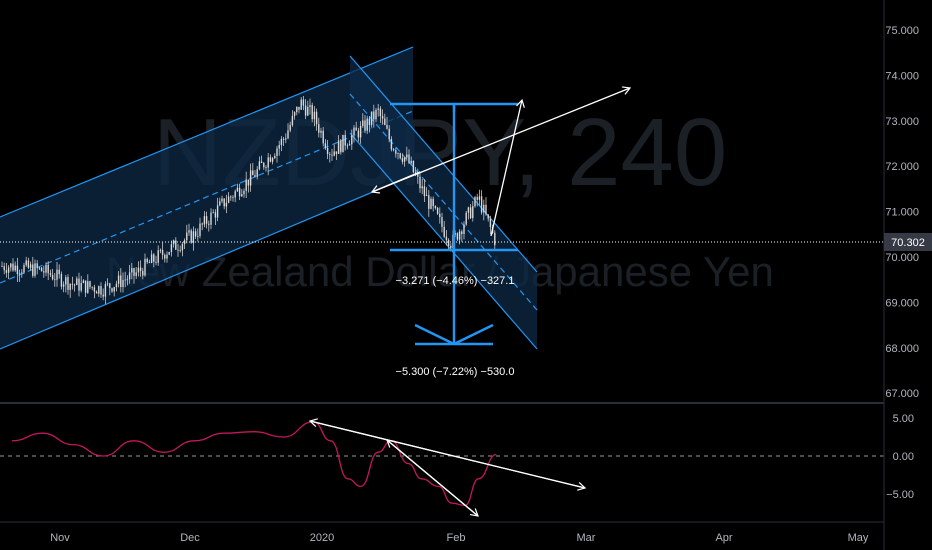  What do you see at coordinates (454, 224) in the screenshot?
I see `price-range-measure` at bounding box center [454, 224].